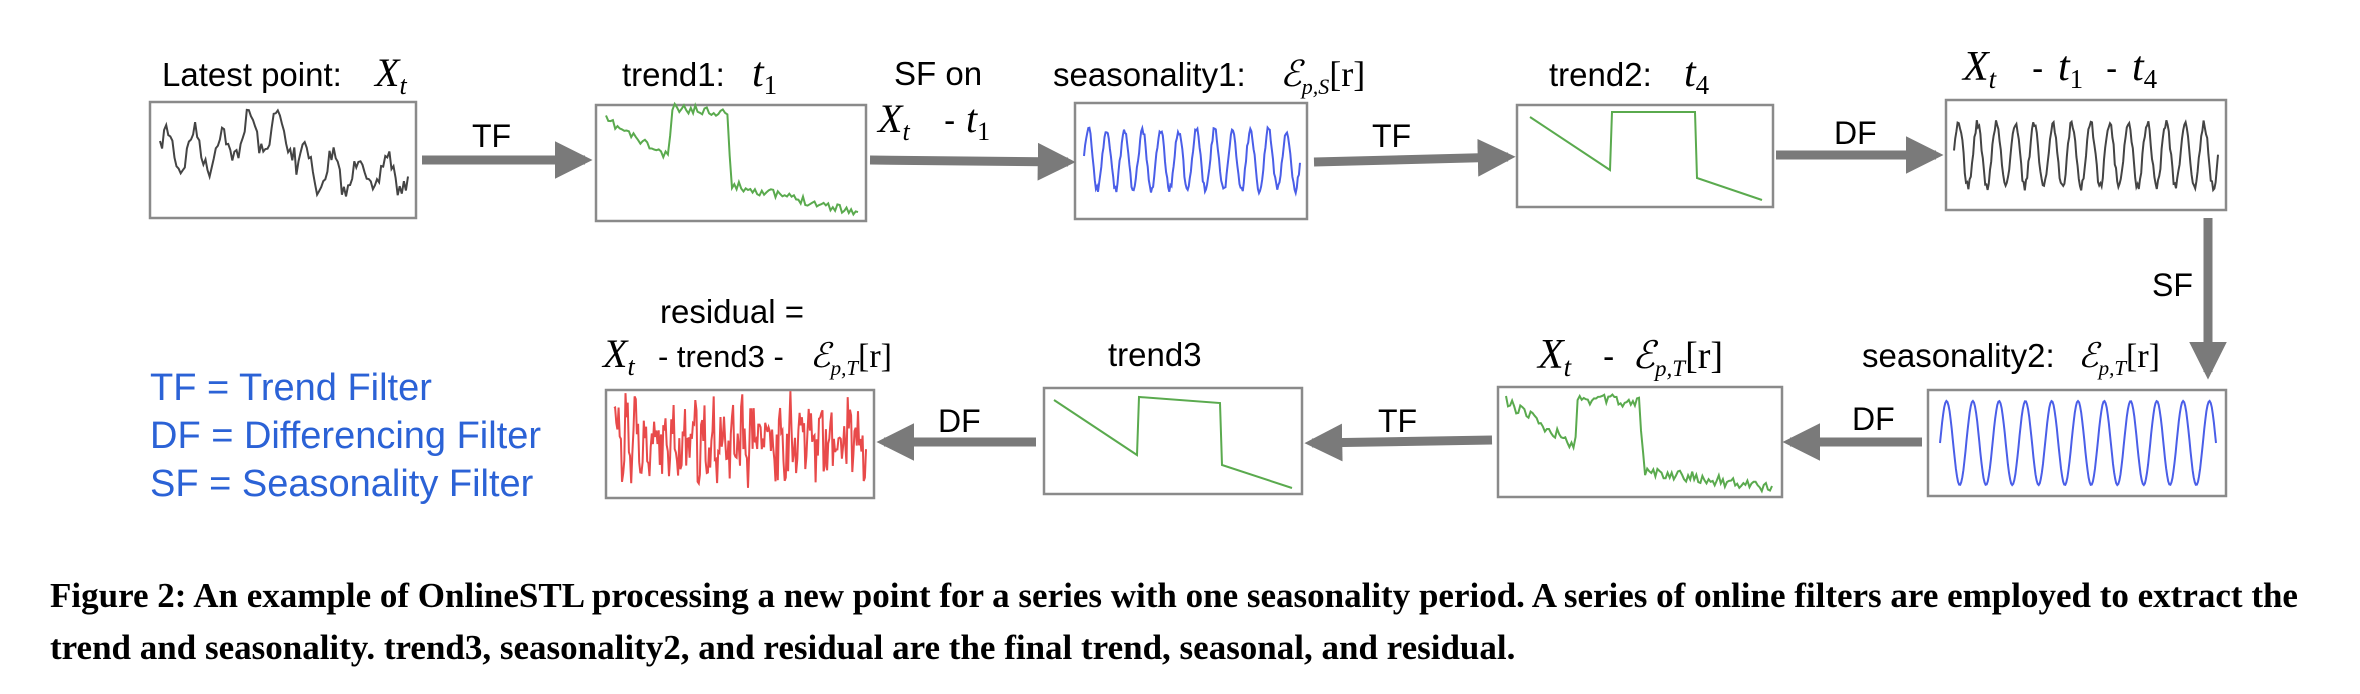  What do you see at coordinates (1155, 354) in the screenshot?
I see `title-trend3: trend3` at bounding box center [1155, 354].